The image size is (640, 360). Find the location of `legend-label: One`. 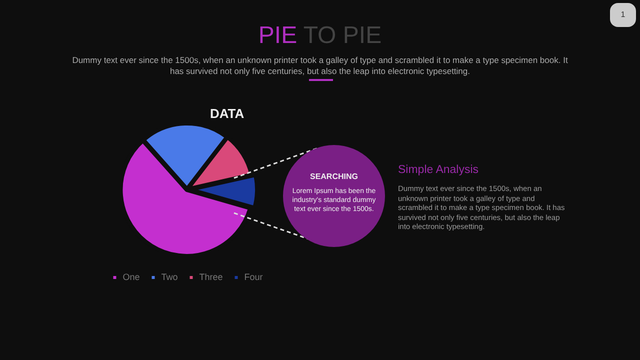

legend-label: One is located at coordinates (131, 277).